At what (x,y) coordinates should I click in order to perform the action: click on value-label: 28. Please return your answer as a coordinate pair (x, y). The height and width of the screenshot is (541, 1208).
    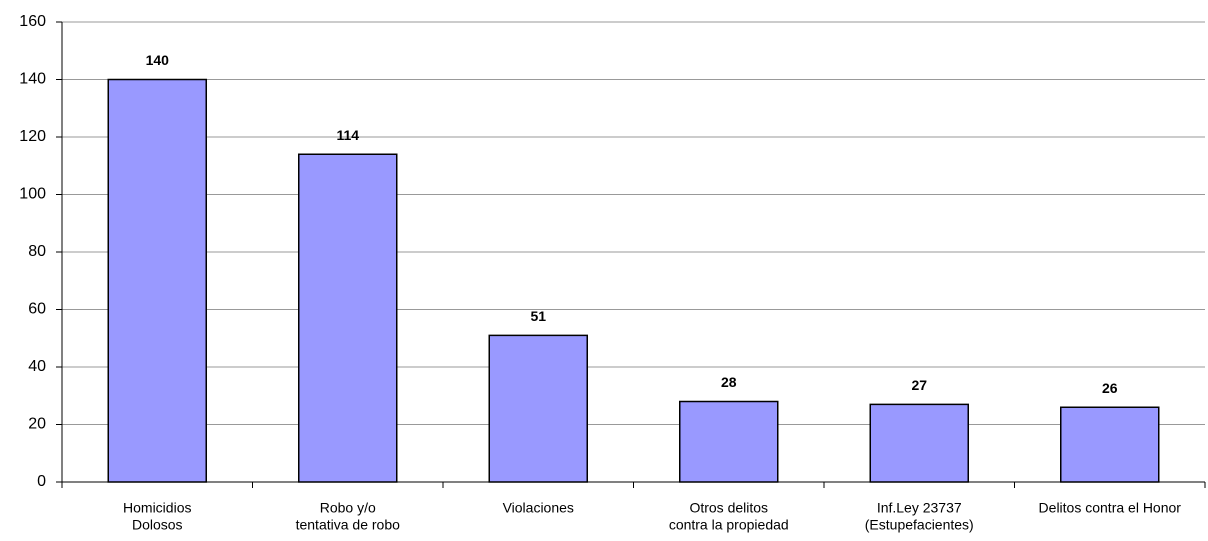
    Looking at the image, I should click on (729, 382).